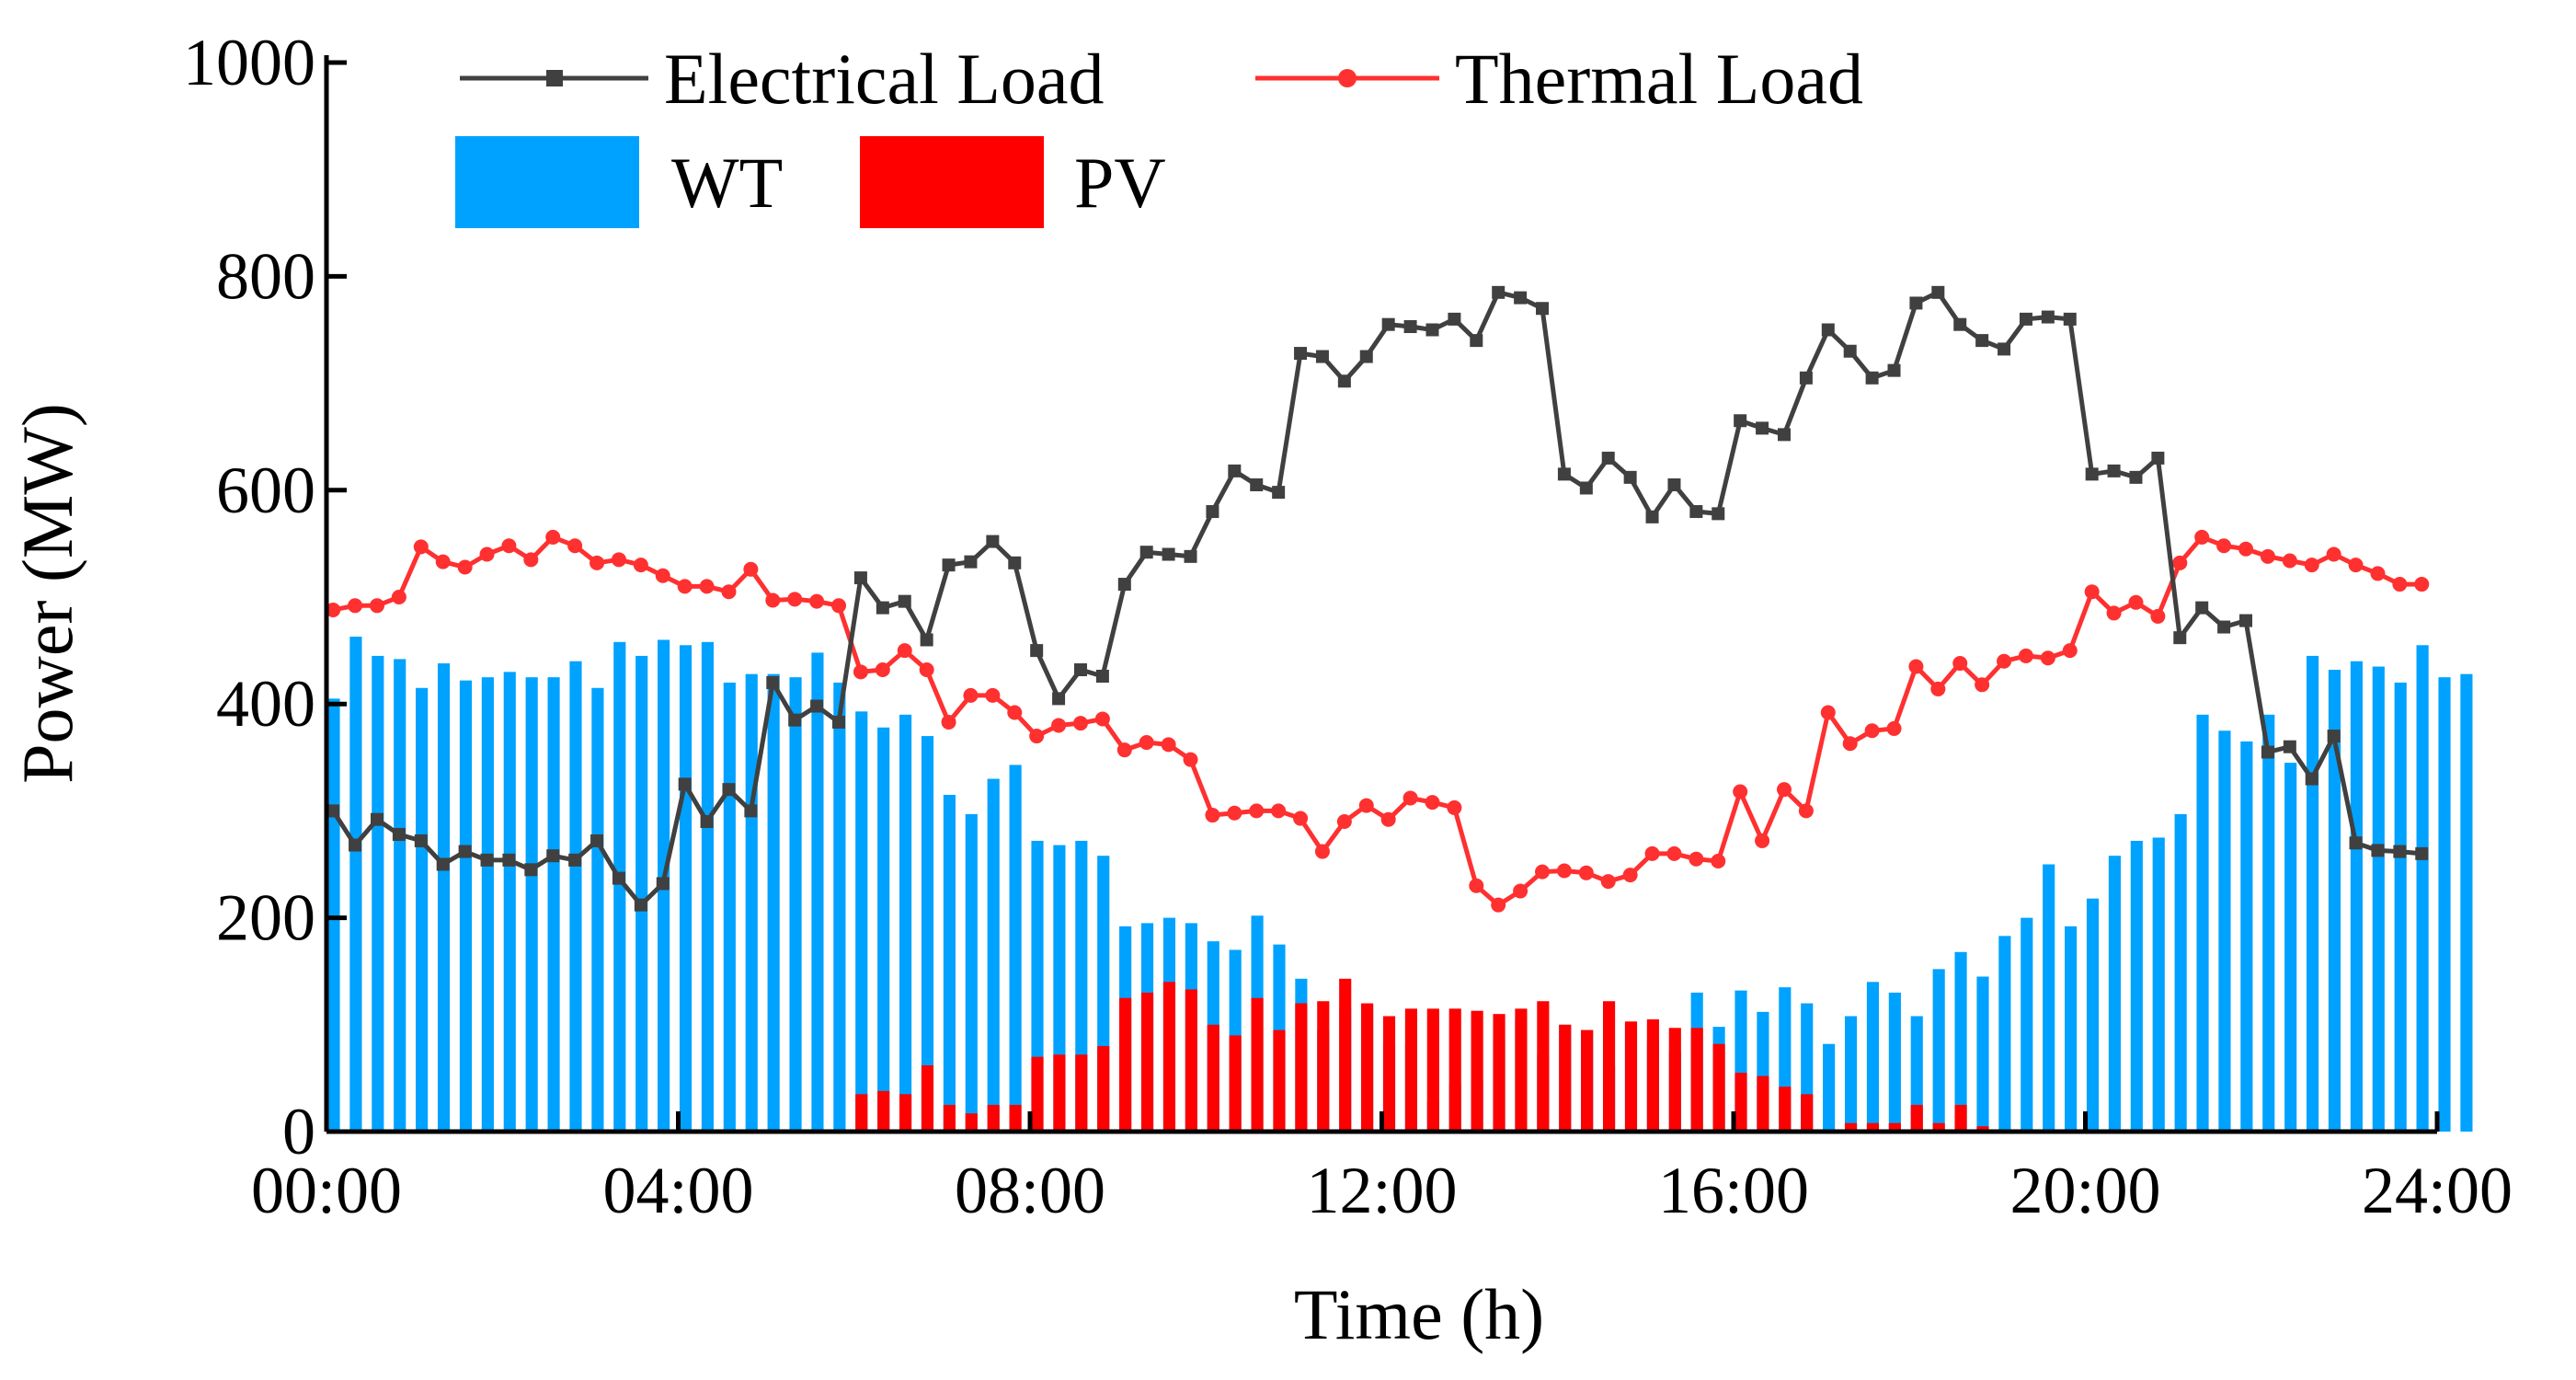 The width and height of the screenshot is (2576, 1380). Describe the element at coordinates (326, 1190) in the screenshot. I see `x-tick-label: 00:00` at that location.